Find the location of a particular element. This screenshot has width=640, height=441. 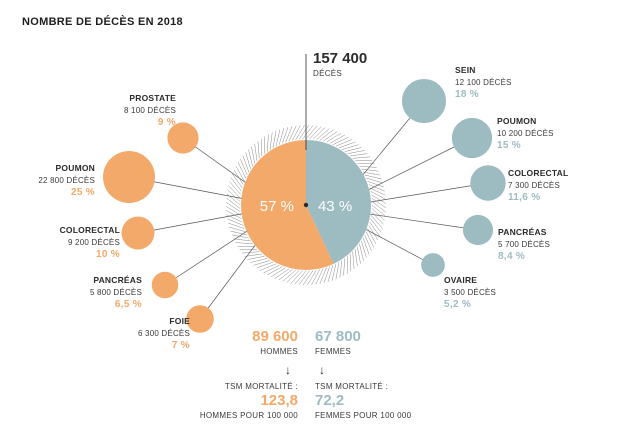

pie-hatch-ring is located at coordinates (306, 205).